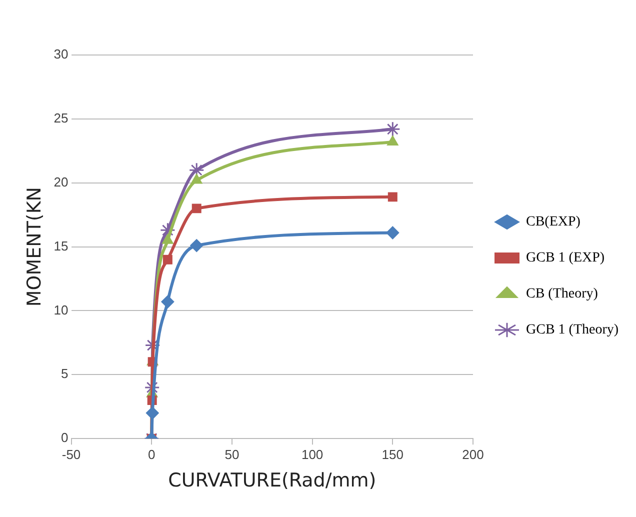  Describe the element at coordinates (71, 454) in the screenshot. I see `x-tick-label: -50` at that location.